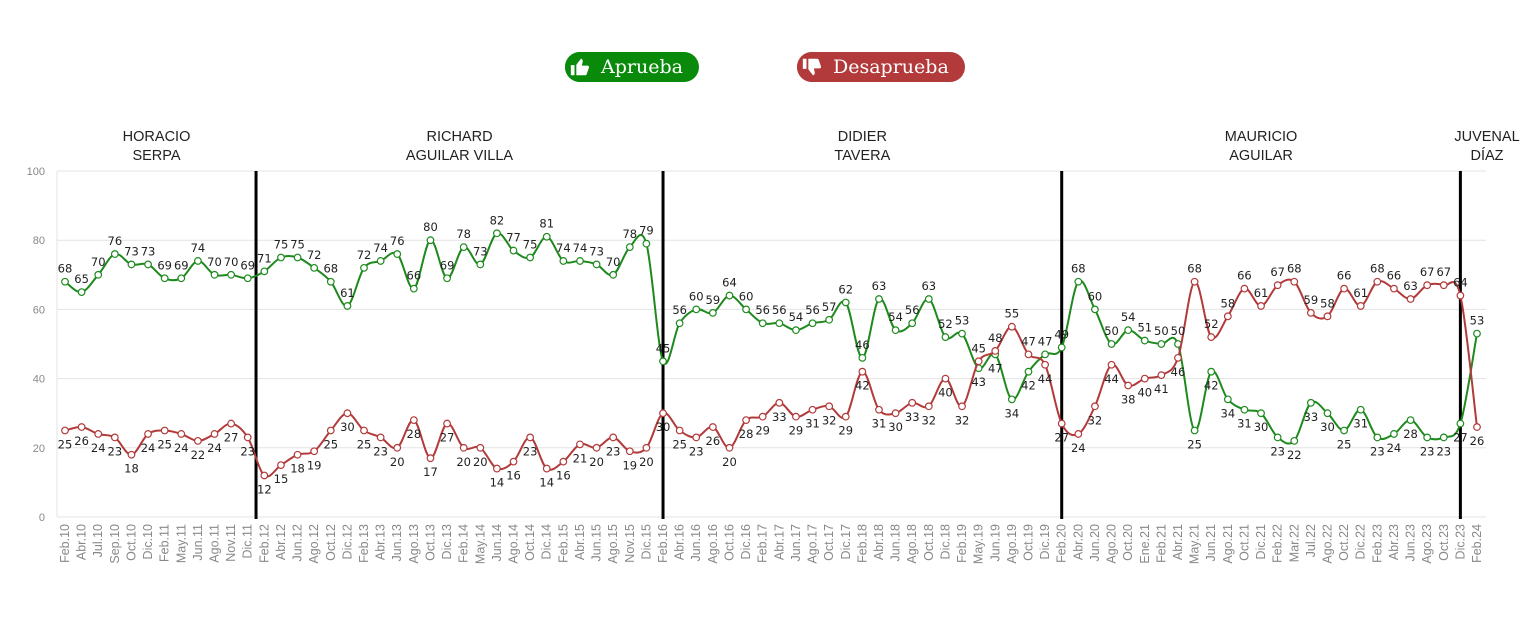 The width and height of the screenshot is (1531, 640). I want to click on x-tick-label: Ago.21, so click(1228, 544).